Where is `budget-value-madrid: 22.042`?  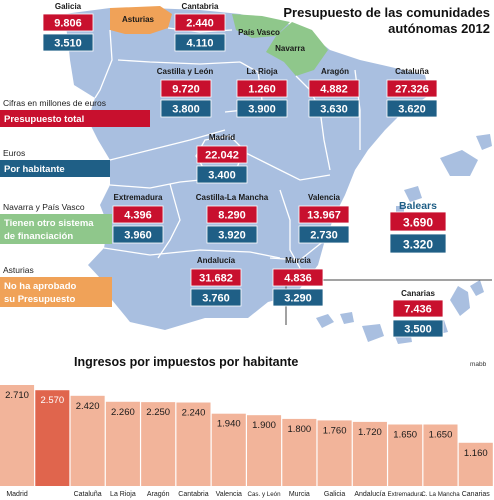 budget-value-madrid: 22.042 is located at coordinates (222, 156).